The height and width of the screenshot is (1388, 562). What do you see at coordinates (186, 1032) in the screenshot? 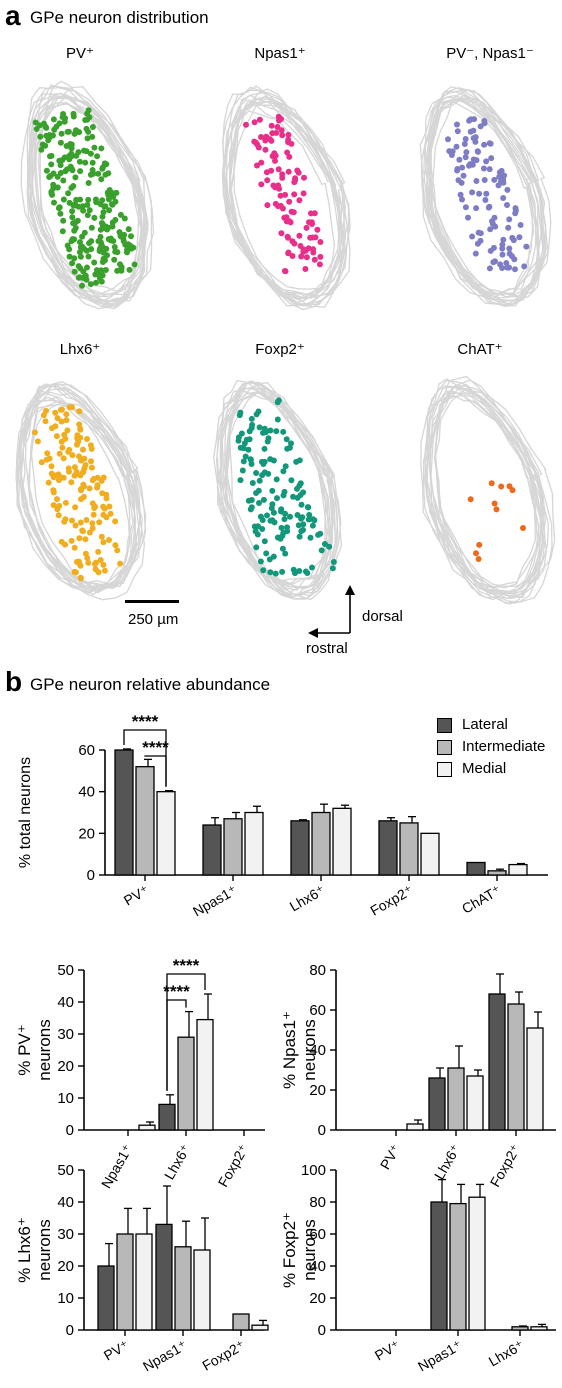
I see `significance-line` at bounding box center [186, 1032].